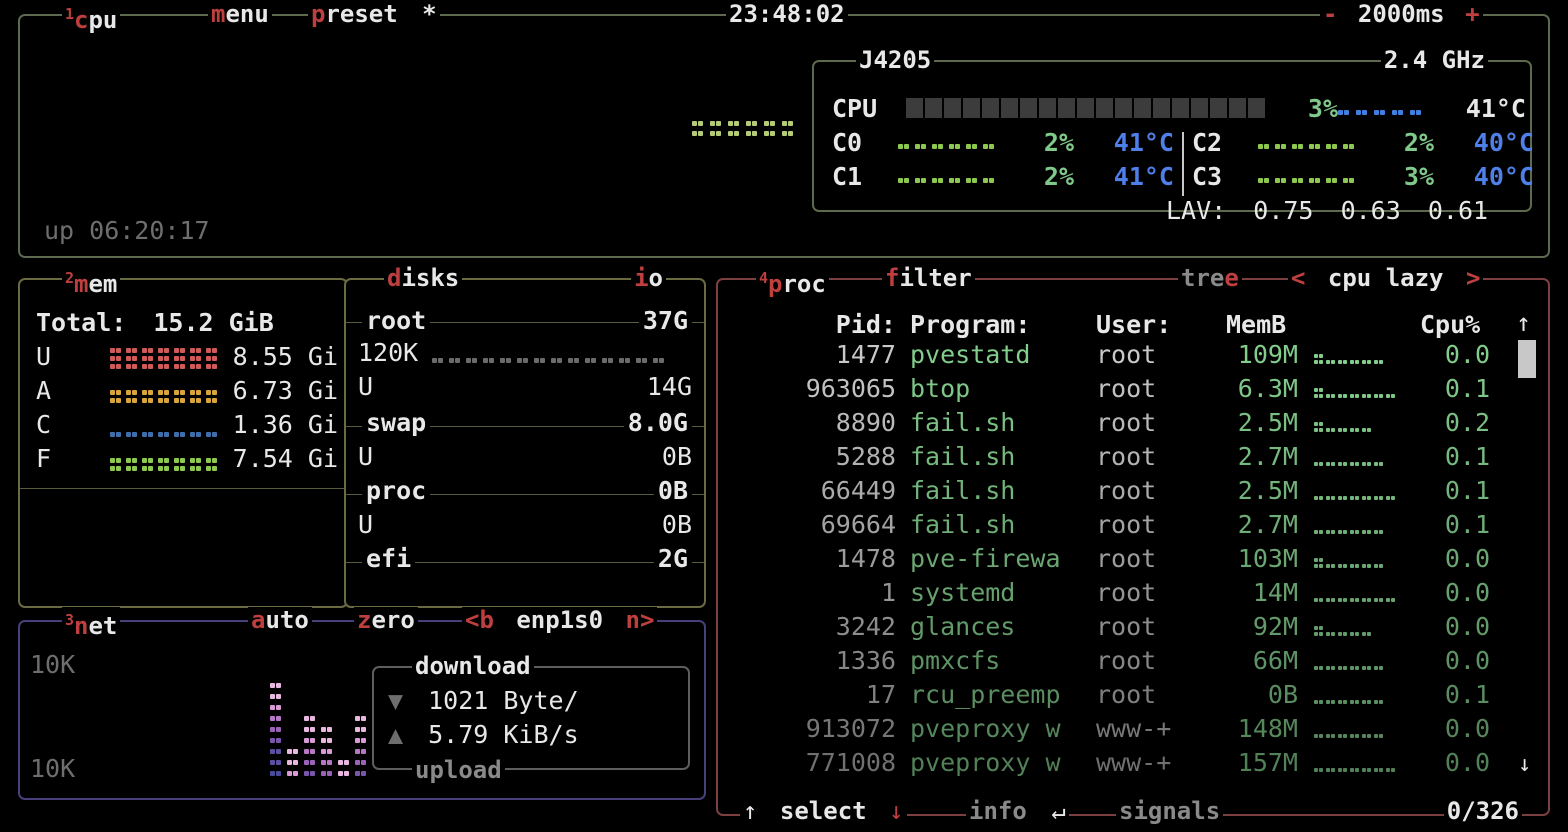 This screenshot has height=832, width=1568. Describe the element at coordinates (963, 592) in the screenshot. I see `cell-program: systemd` at that location.